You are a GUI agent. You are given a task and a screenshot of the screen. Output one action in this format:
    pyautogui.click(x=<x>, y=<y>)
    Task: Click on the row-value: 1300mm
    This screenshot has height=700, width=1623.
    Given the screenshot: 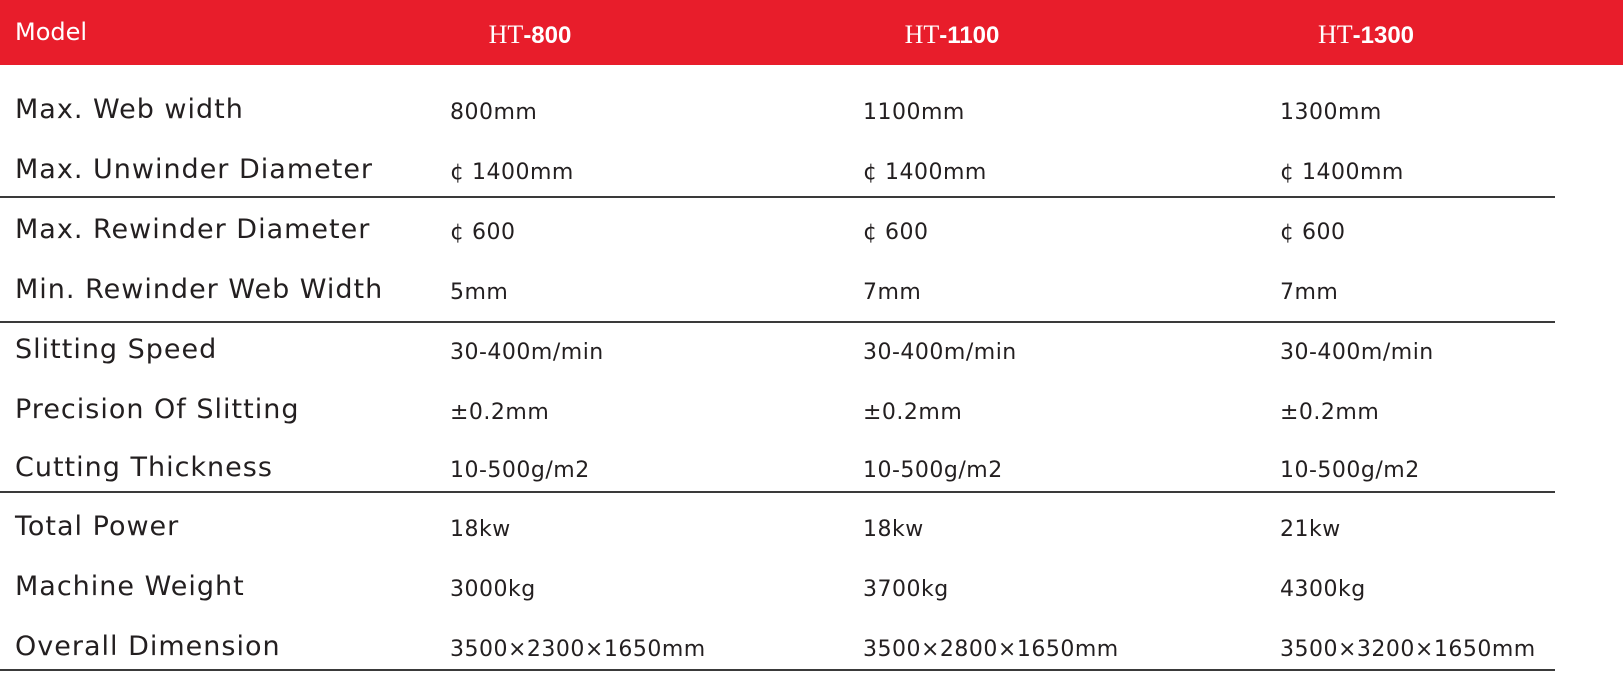 What is the action you would take?
    pyautogui.click(x=1331, y=112)
    